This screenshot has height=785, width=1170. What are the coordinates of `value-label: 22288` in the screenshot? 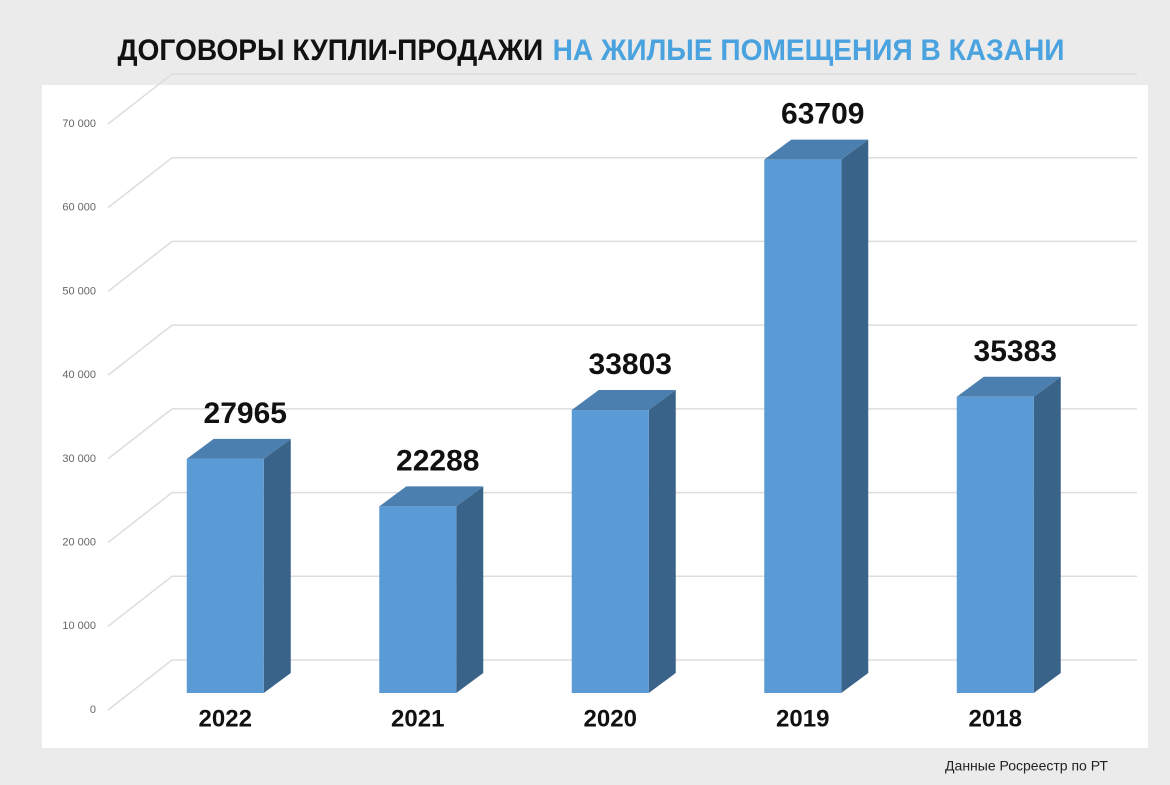 It's located at (437, 460).